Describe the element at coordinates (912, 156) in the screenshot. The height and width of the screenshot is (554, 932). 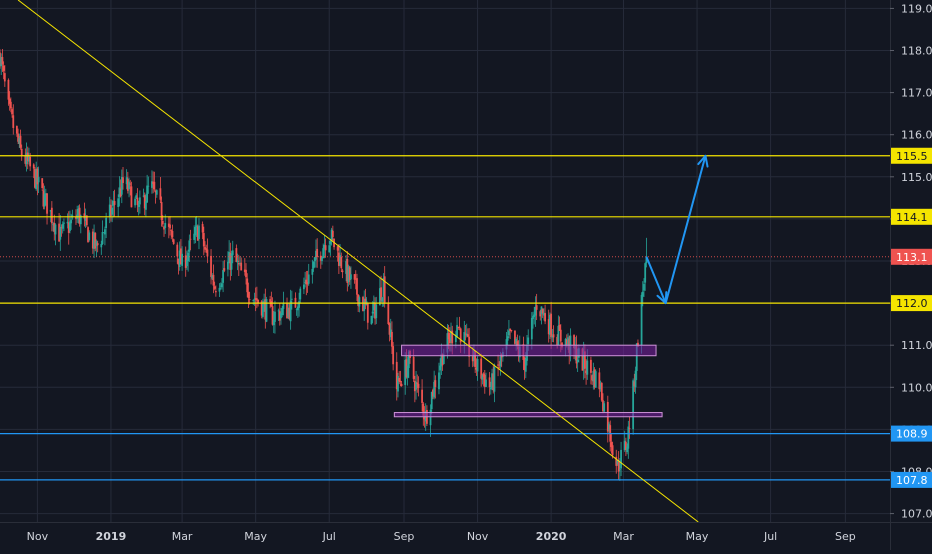
I see `level-label: 115.5` at that location.